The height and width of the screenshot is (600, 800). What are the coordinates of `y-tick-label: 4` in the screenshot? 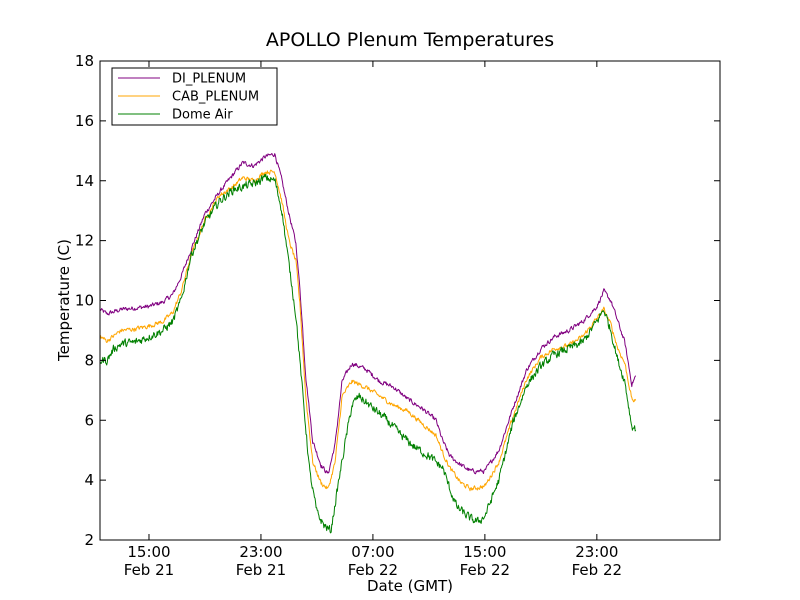 It's located at (89, 480).